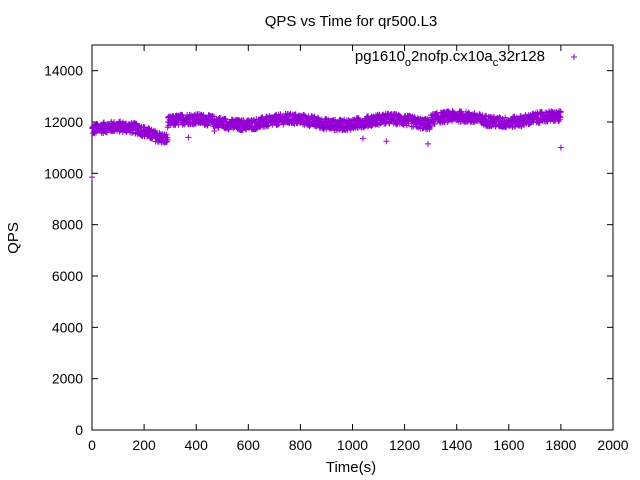  I want to click on legend-marker, so click(574, 57).